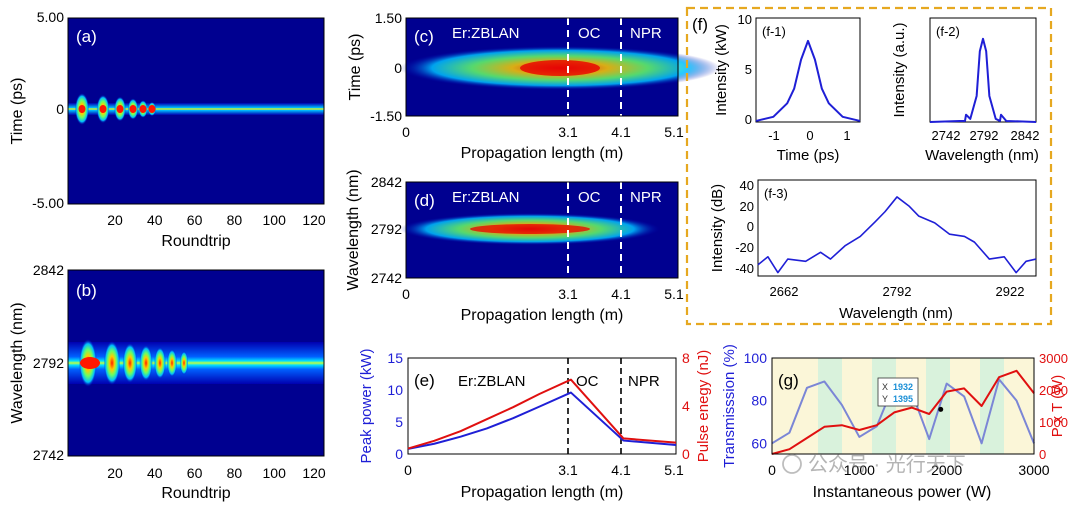  What do you see at coordinates (560, 68) in the screenshot?
I see `panel-c-pulse-core` at bounding box center [560, 68].